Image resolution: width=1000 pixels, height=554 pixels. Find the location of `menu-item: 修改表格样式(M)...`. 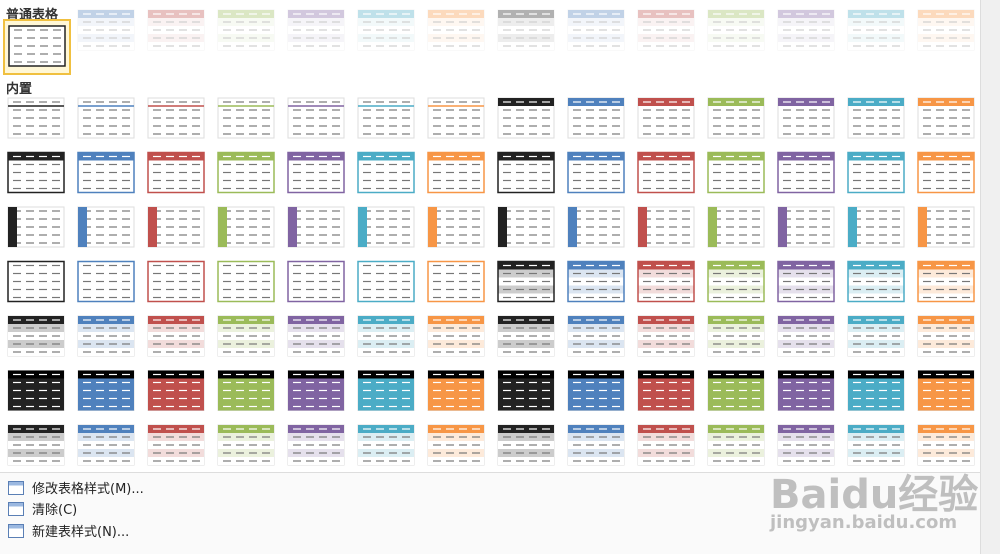

menu-item: 修改表格样式(M)... is located at coordinates (88, 489).